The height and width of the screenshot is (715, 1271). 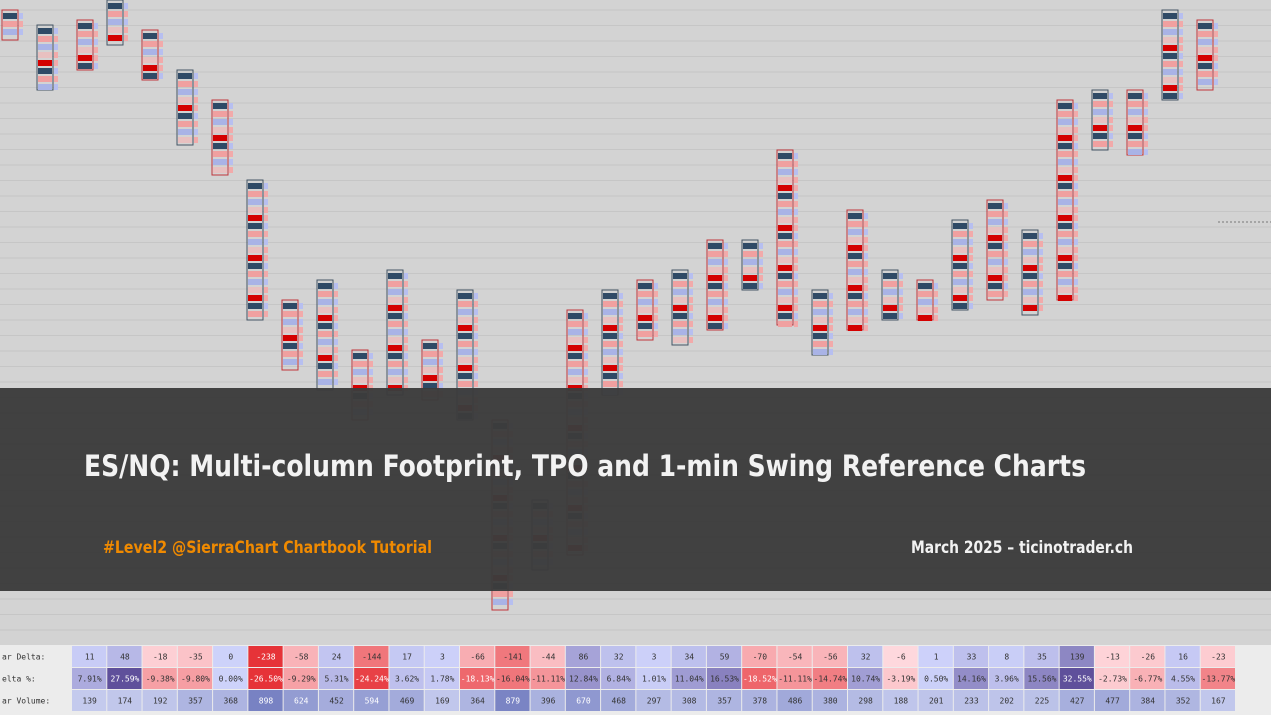 What do you see at coordinates (512, 657) in the screenshot?
I see `cell-text: -141` at bounding box center [512, 657].